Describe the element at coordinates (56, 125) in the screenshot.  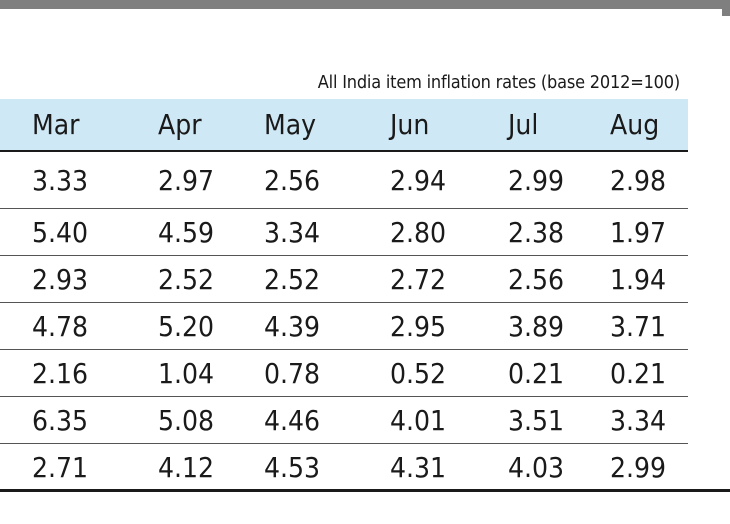
I see `column-header-mar: Mar` at that location.